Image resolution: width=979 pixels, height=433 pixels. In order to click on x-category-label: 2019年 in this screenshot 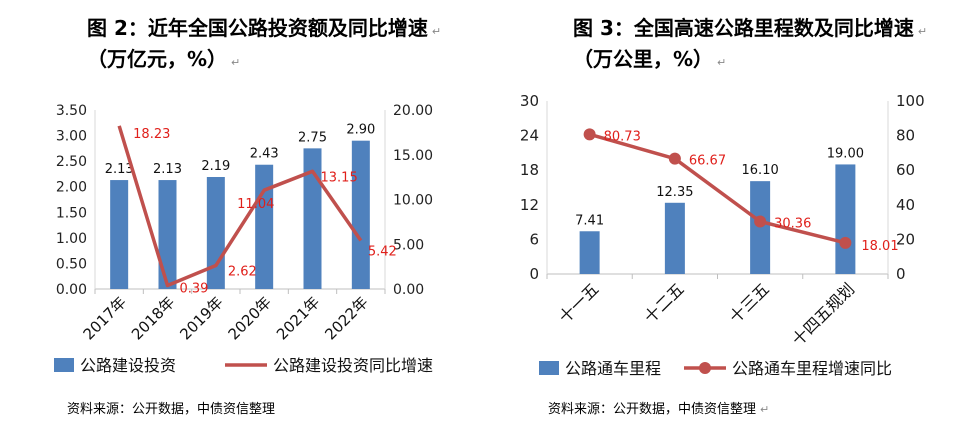, I will do `click(201, 318)`.